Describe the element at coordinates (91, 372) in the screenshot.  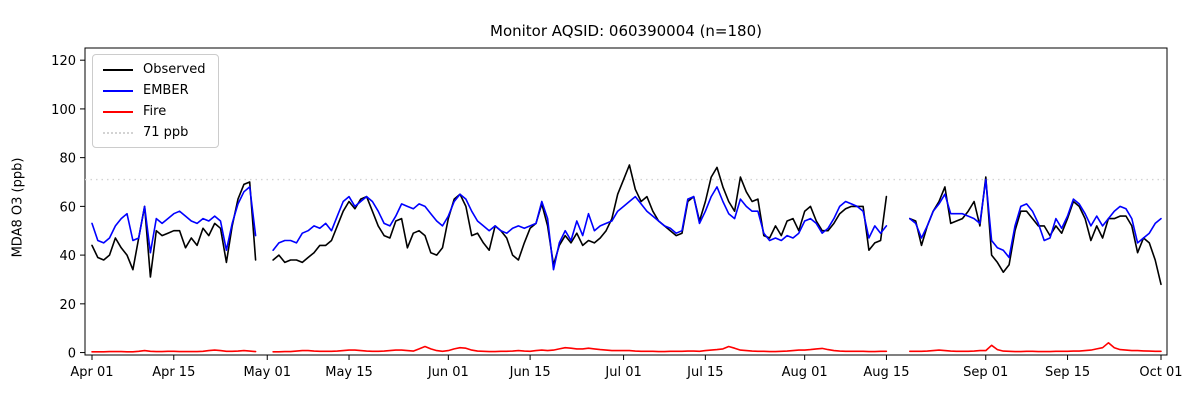
I see `x-tick-label: Apr 01` at that location.